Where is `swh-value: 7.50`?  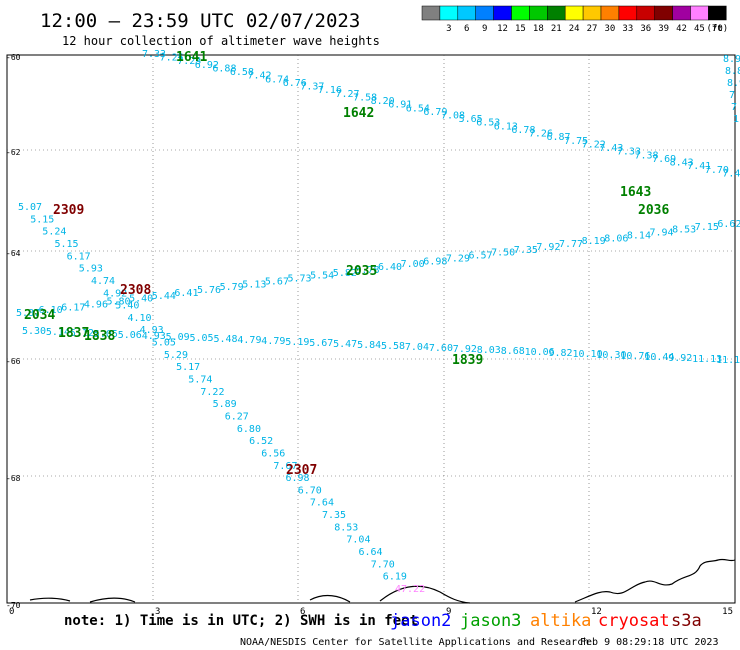 swh-value: 7.50 is located at coordinates (503, 253).